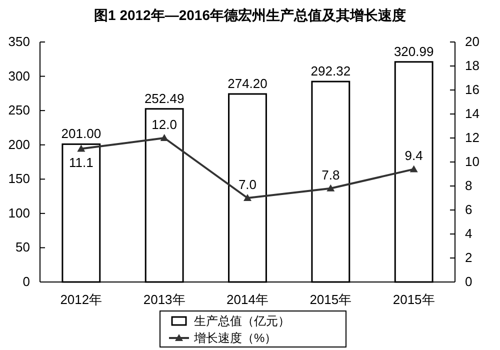 This screenshot has height=350, width=500. What do you see at coordinates (242, 321) in the screenshot?
I see `legend-label: 生产总值（亿元）` at bounding box center [242, 321].